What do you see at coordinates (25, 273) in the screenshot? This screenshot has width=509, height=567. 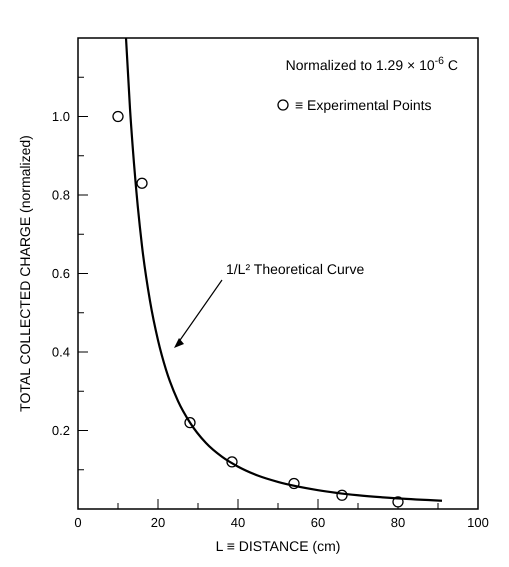 I see `y-axis-title: TOTAL COLLECTED CHARGE (normalized)` at bounding box center [25, 273].